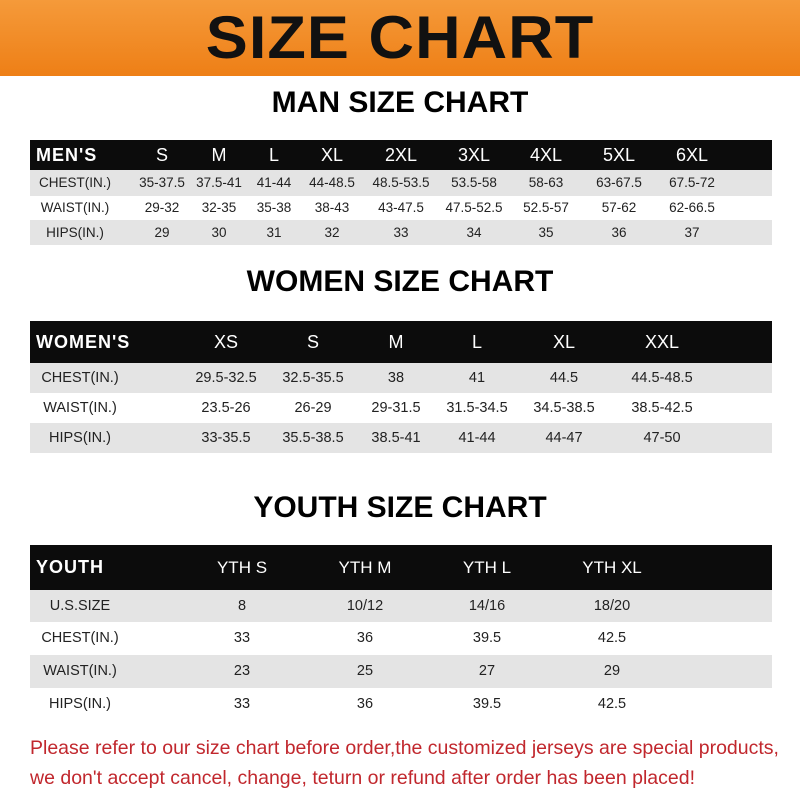 This screenshot has height=800, width=800. Describe the element at coordinates (332, 207) in the screenshot. I see `table-cell: 38-43` at that location.